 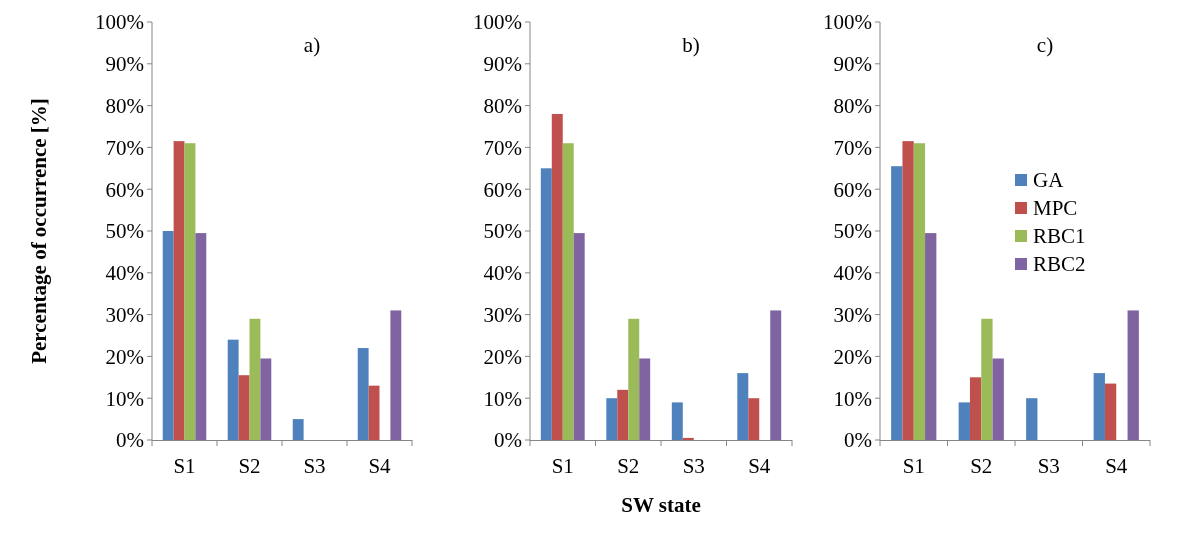 I want to click on legend-label: RBC2, so click(x=1059, y=264).